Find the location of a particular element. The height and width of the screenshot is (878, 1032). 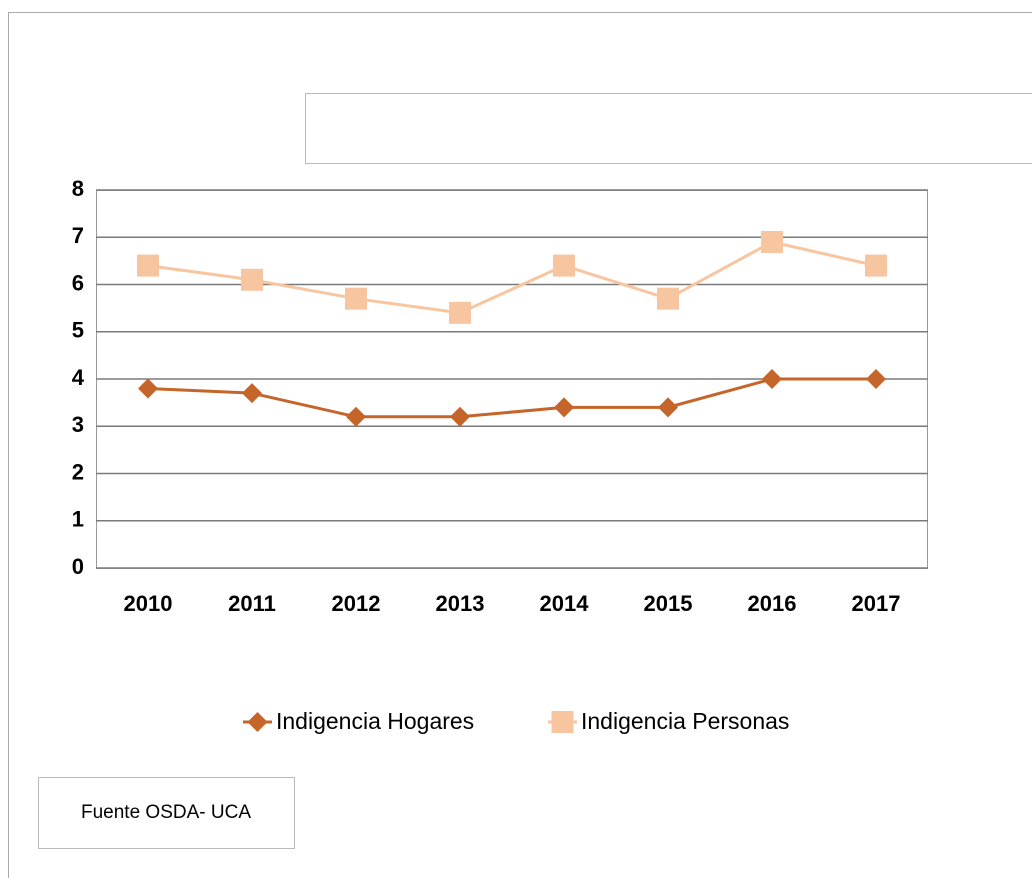

x-tick-label: 2012 is located at coordinates (356, 603).